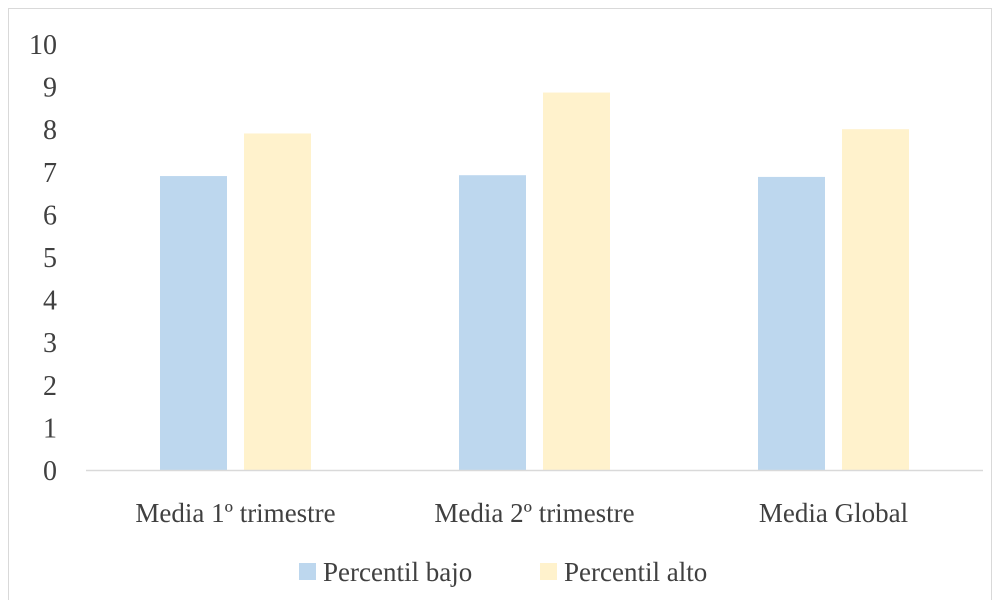  I want to click on y-tick-label: 5, so click(50, 258).